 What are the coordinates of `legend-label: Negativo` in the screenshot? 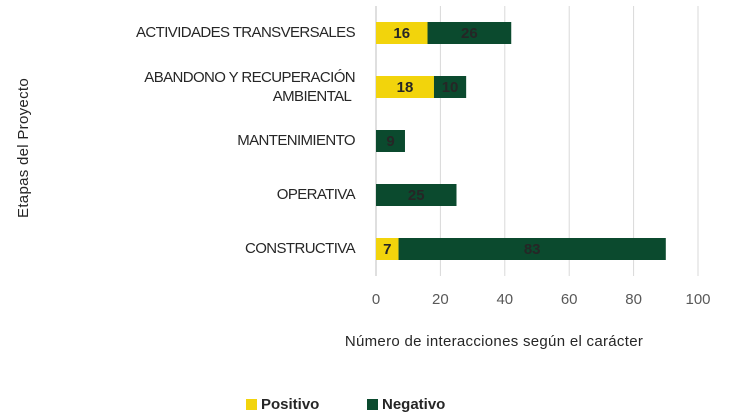 It's located at (413, 404).